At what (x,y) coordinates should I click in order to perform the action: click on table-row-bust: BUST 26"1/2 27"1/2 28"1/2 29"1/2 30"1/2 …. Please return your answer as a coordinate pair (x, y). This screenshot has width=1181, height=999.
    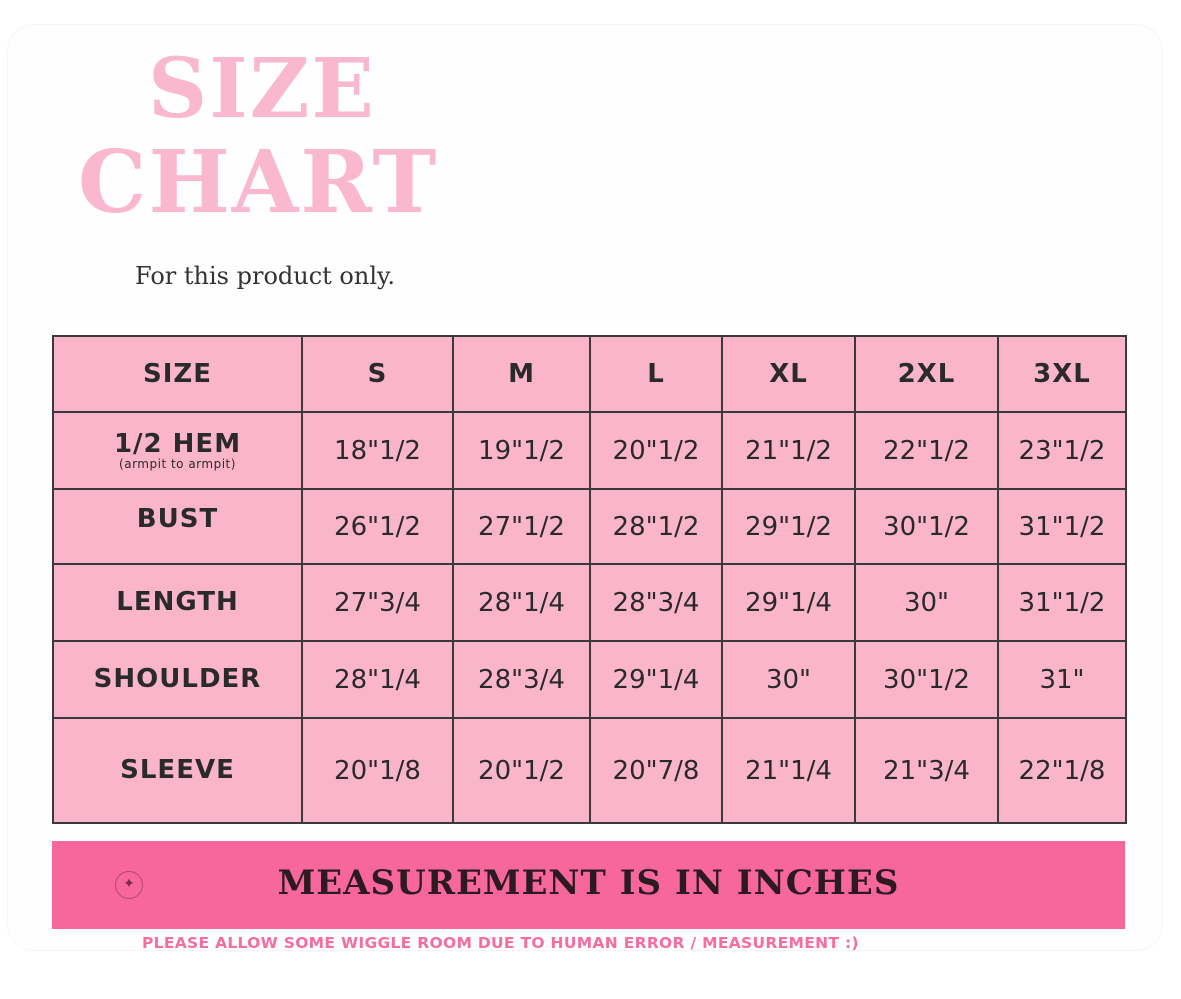
    Looking at the image, I should click on (589, 526).